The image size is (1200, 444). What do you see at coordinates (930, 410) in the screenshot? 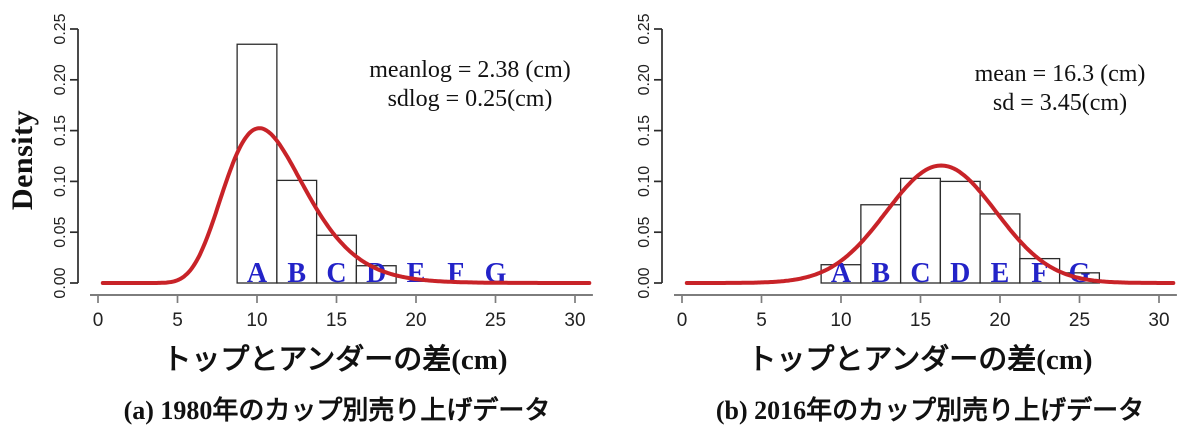
I see `panel-caption-b: (b) 2016年のカップ別売り上げデータ` at bounding box center [930, 410].